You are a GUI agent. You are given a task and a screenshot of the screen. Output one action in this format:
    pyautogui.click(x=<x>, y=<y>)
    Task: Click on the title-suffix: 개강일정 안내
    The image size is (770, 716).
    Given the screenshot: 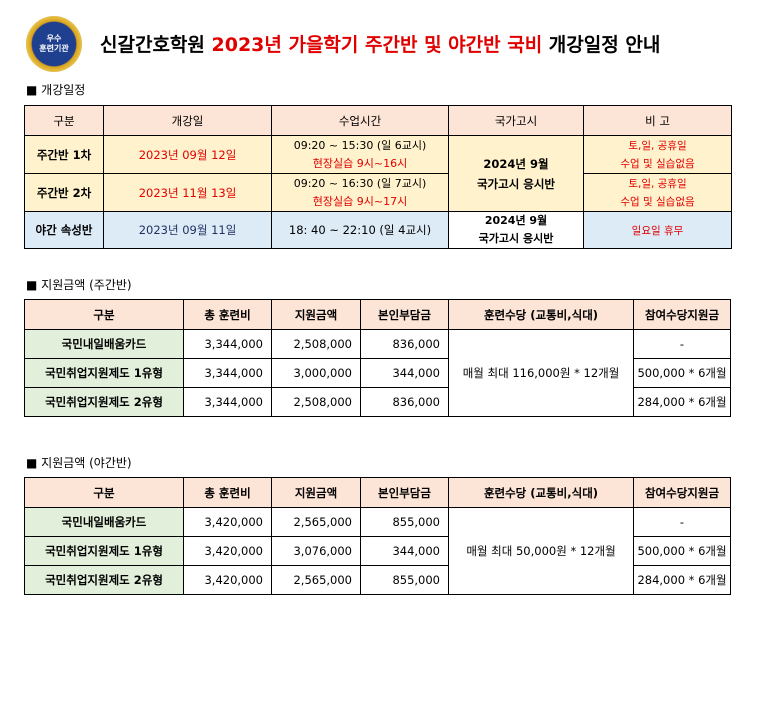 What is the action you would take?
    pyautogui.click(x=601, y=45)
    